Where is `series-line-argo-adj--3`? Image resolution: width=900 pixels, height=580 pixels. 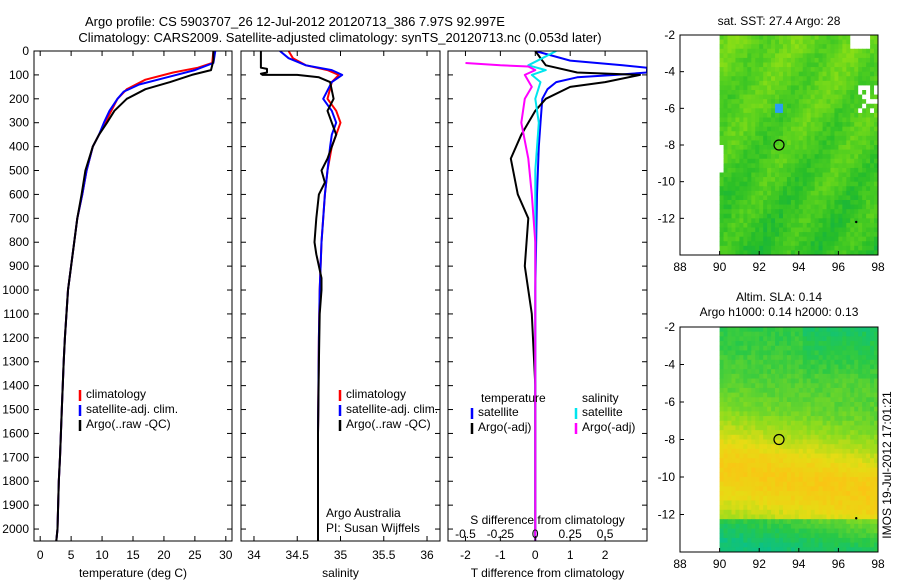 series-line-argo-adj--3 is located at coordinates (501, 301).